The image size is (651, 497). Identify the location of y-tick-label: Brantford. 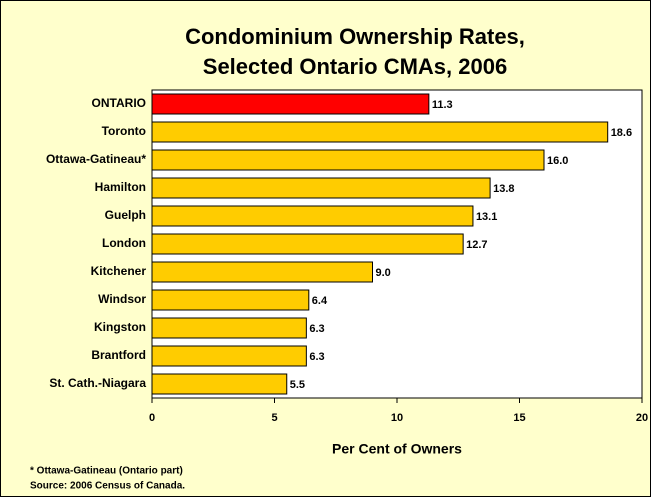
(118, 355).